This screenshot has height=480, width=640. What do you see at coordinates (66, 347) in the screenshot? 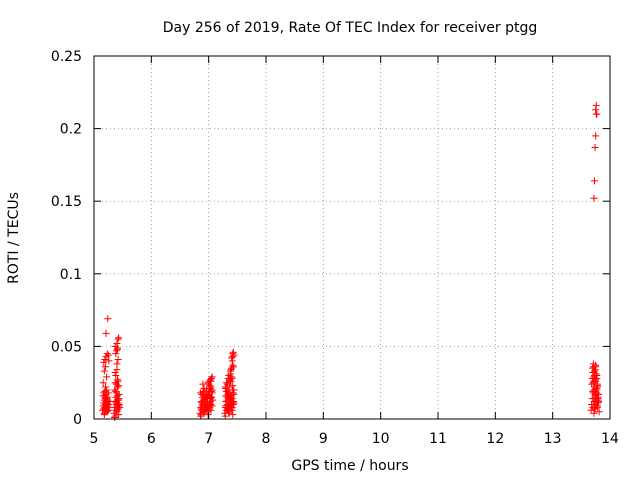
I see `y-tick-label: 0.05` at bounding box center [66, 347].